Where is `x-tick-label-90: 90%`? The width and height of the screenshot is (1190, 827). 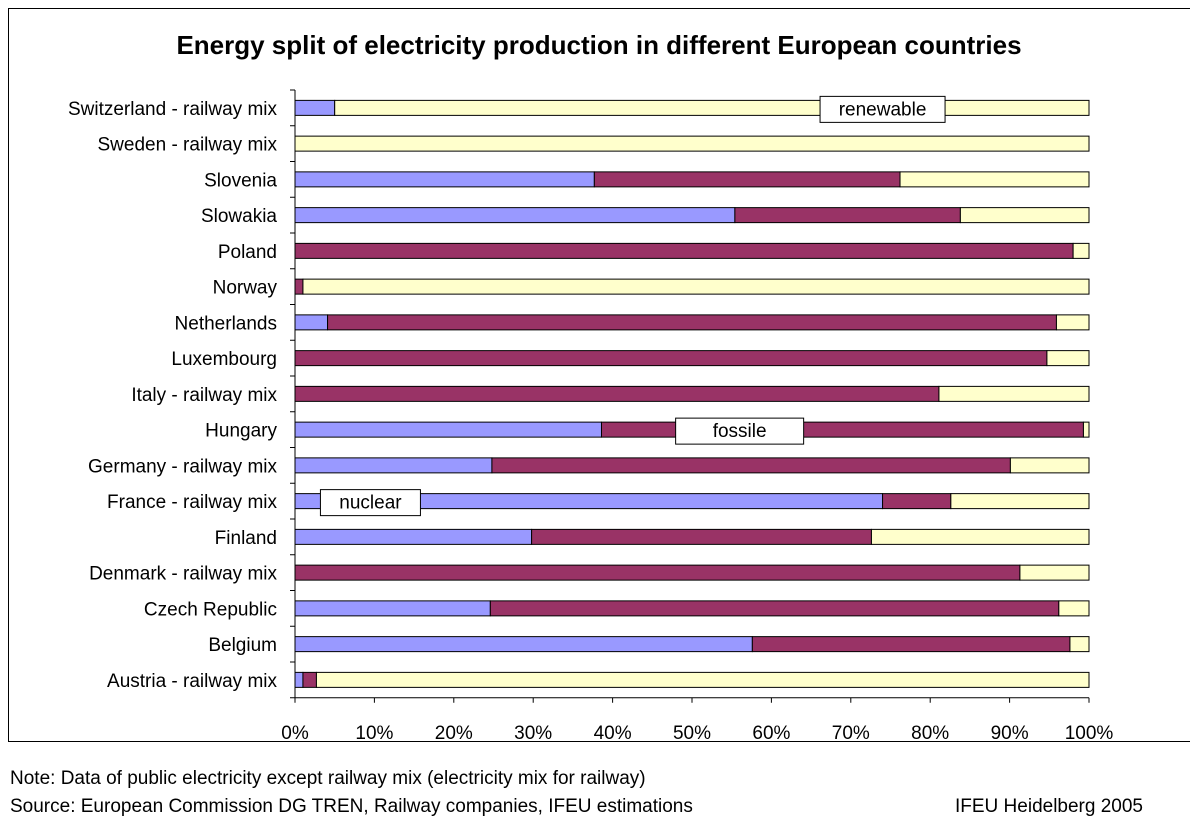 x-tick-label-90: 90% is located at coordinates (1010, 733).